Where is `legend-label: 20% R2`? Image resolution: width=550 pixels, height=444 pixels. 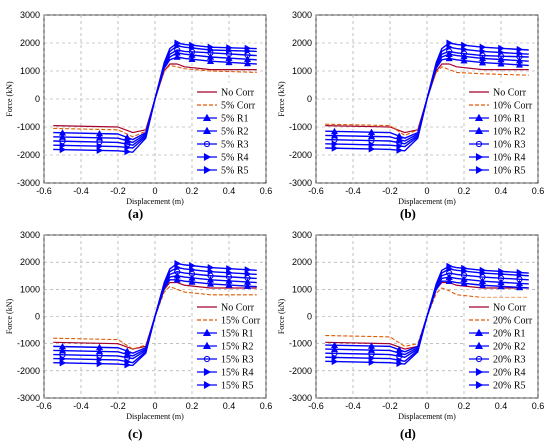
legend-label: 20% R2 is located at coordinates (509, 347).